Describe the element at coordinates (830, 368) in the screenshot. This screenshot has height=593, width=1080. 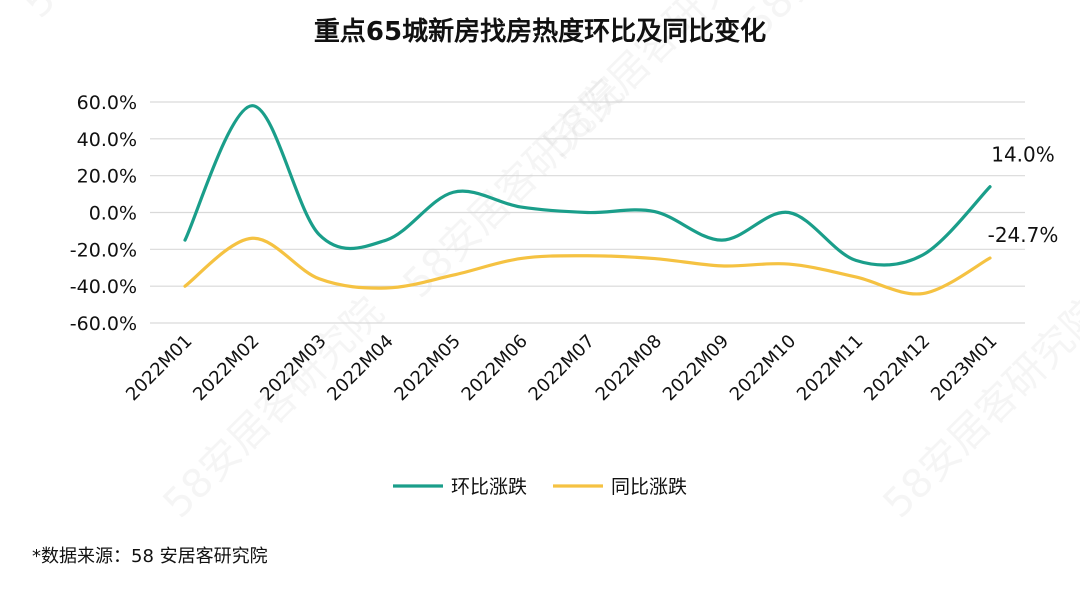
I see `x-tick-label: 2022M11` at that location.